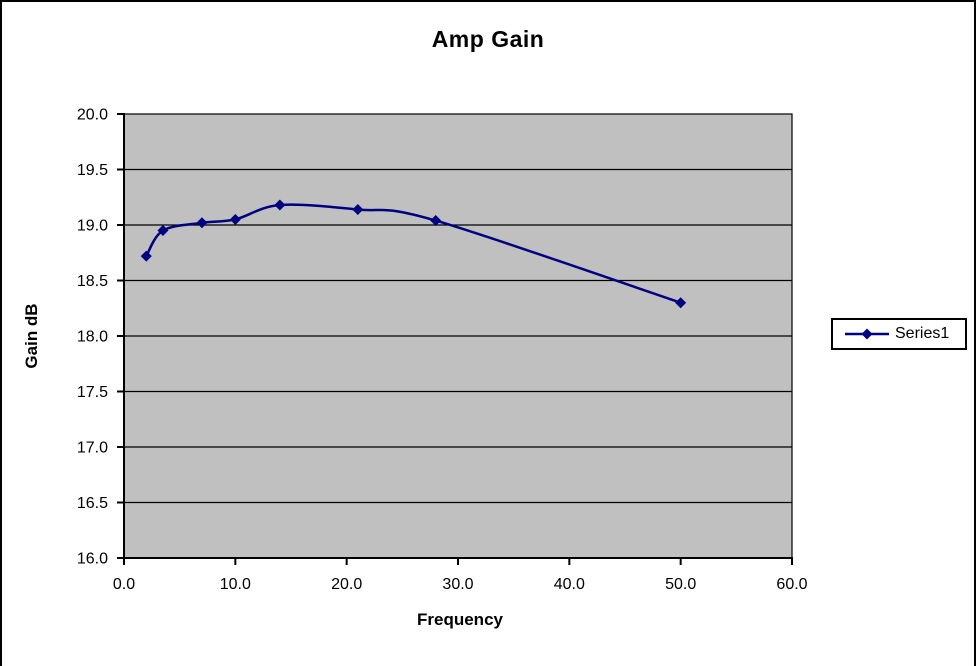 The height and width of the screenshot is (666, 976). Describe the element at coordinates (92, 448) in the screenshot. I see `y-tick-label: 17.0` at that location.